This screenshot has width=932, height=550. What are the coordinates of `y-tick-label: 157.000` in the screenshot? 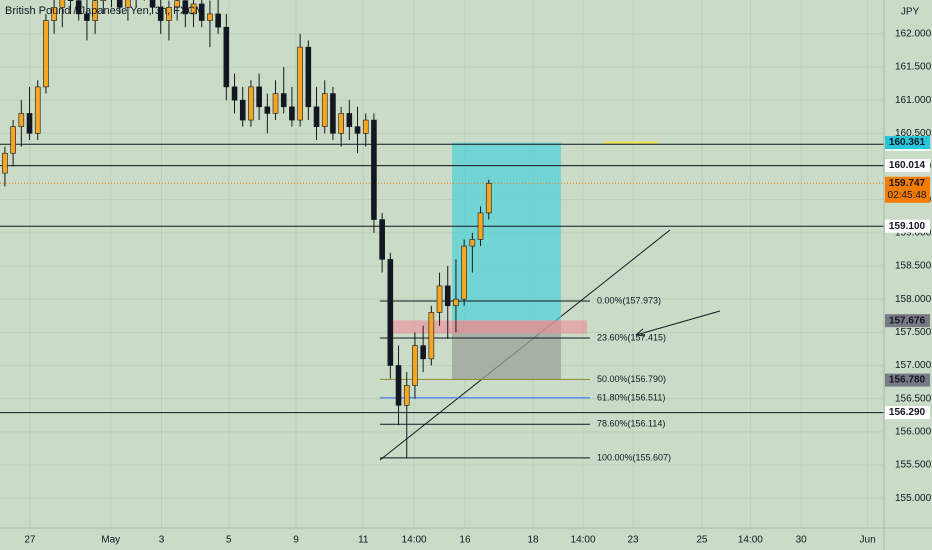 It's located at (913, 365).